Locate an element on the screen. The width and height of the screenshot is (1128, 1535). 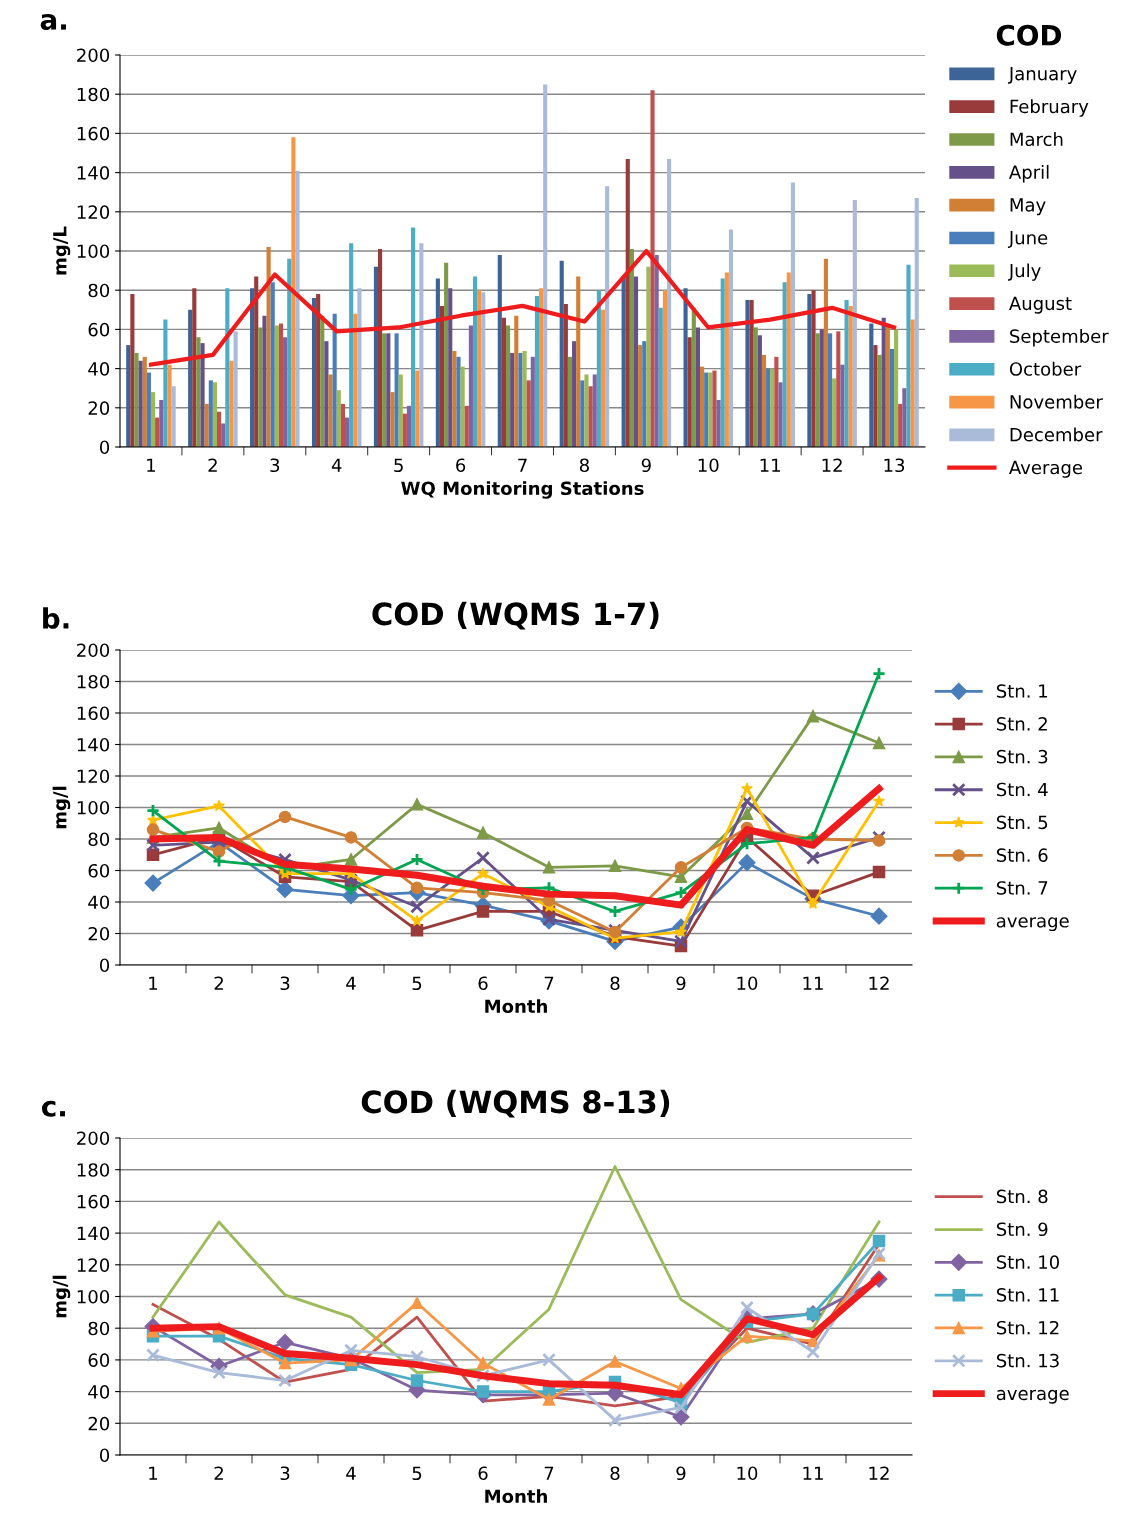
x-axis-title: WQ Monitoring Stations is located at coordinates (522, 490).